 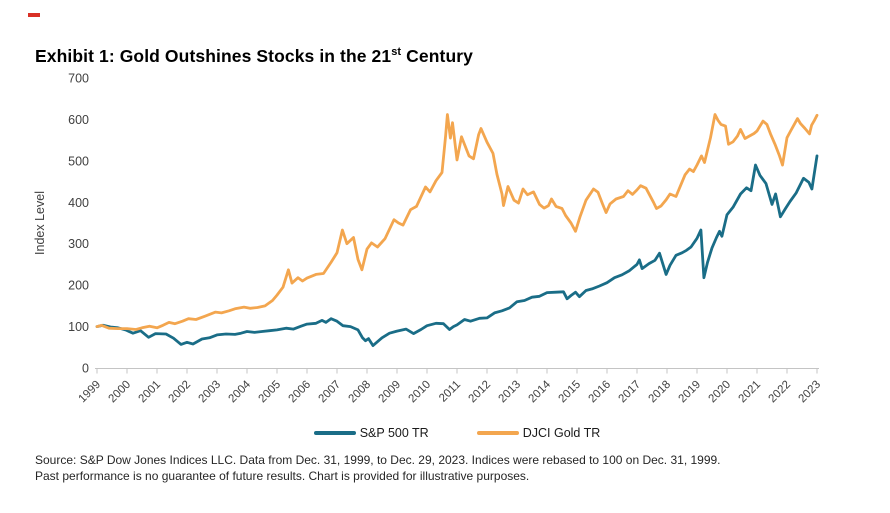 What do you see at coordinates (570, 392) in the screenshot?
I see `x-tick-label: 2015` at bounding box center [570, 392].